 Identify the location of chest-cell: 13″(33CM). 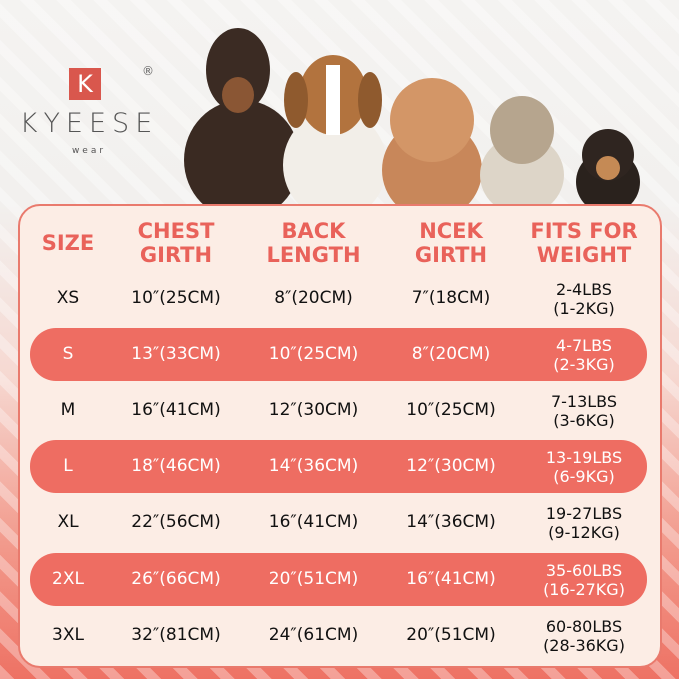
(176, 354).